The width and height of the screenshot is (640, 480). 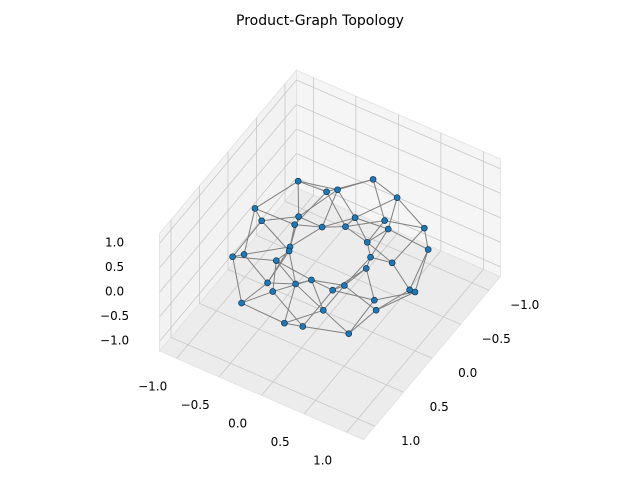 I want to click on y-tick-label: −1.0, so click(x=524, y=305).